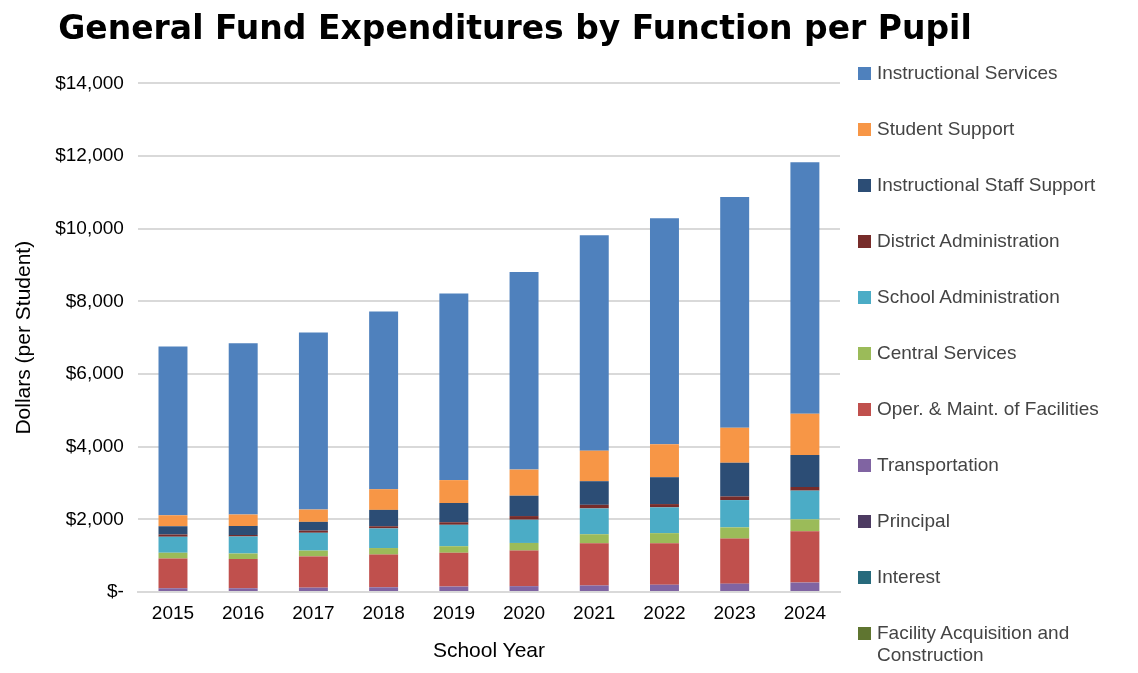  What do you see at coordinates (94, 445) in the screenshot?
I see `y-tick-label: $4,000` at bounding box center [94, 445].